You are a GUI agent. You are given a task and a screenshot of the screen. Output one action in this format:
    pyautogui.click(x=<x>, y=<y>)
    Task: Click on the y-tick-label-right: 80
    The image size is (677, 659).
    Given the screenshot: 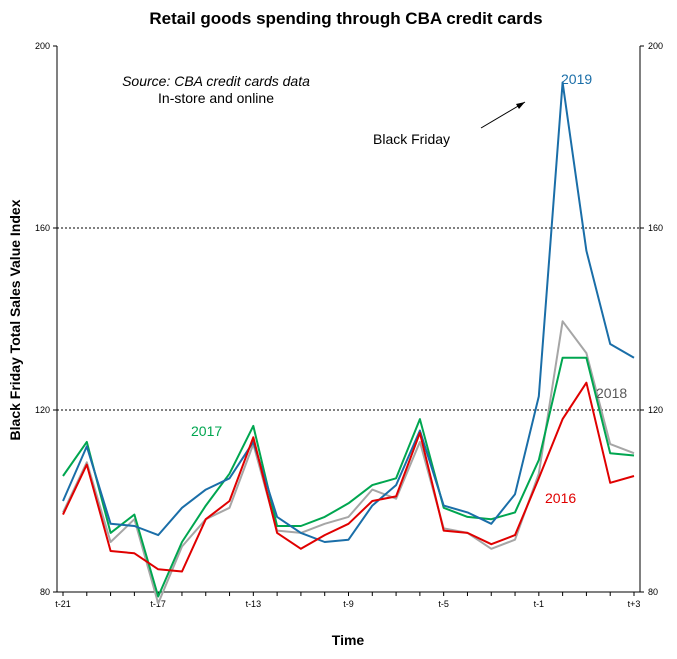 What is the action you would take?
    pyautogui.click(x=653, y=592)
    